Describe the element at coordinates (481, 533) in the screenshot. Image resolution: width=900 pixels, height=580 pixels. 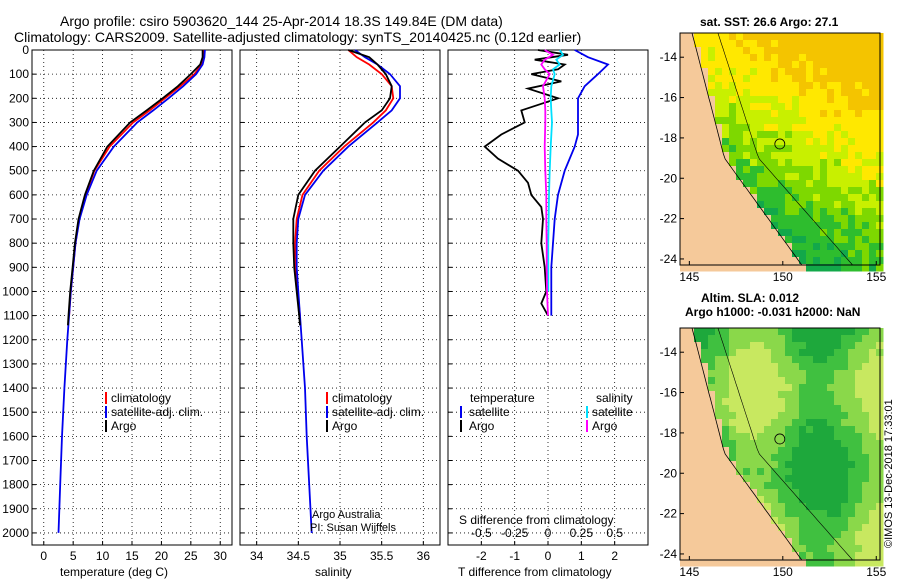
I see `x2-tick-label: -0.5` at that location.